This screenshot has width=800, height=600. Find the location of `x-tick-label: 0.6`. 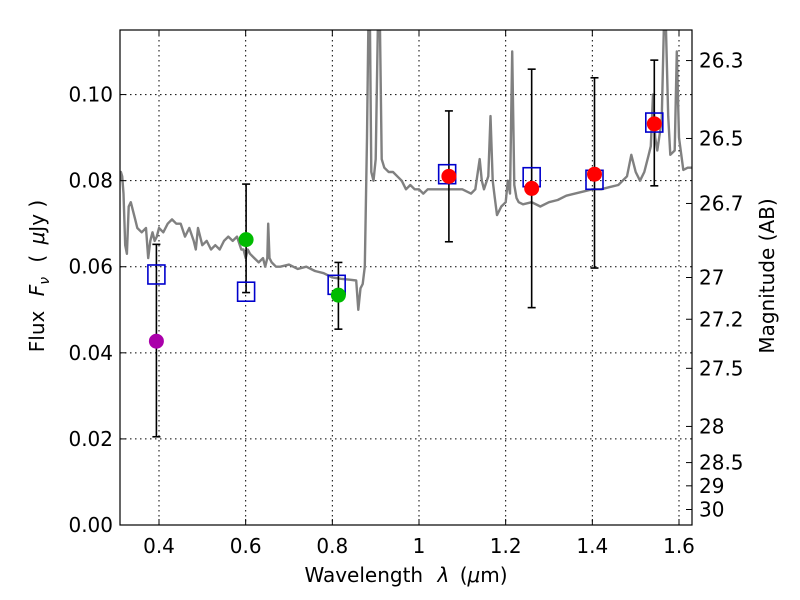

x-tick-label: 0.6 is located at coordinates (246, 546).